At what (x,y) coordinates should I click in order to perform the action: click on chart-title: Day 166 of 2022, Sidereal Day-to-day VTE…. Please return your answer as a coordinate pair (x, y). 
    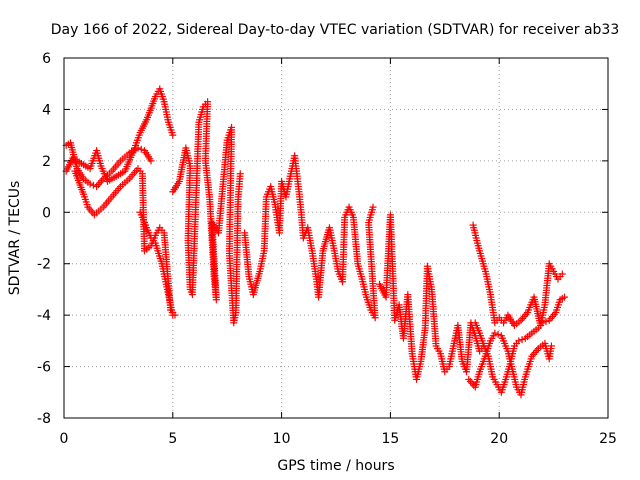
    Looking at the image, I should click on (335, 30).